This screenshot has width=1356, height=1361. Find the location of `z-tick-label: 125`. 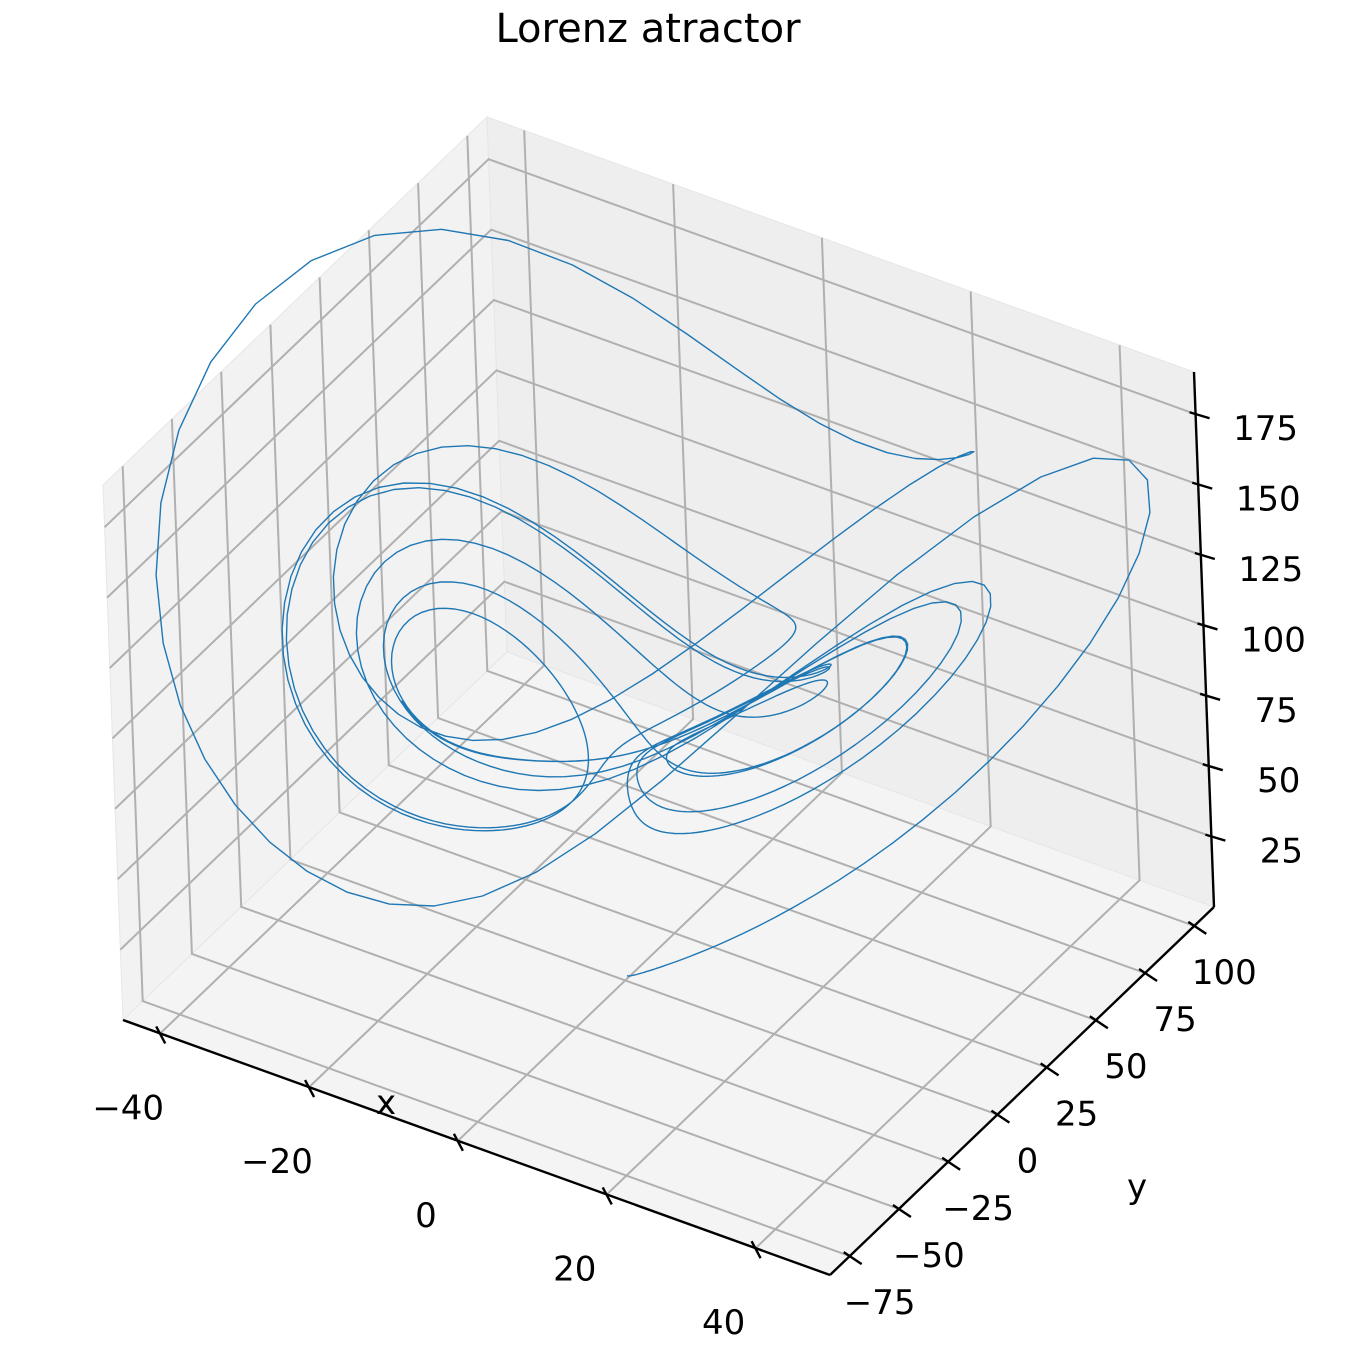

z-tick-label: 125 is located at coordinates (1270, 570).